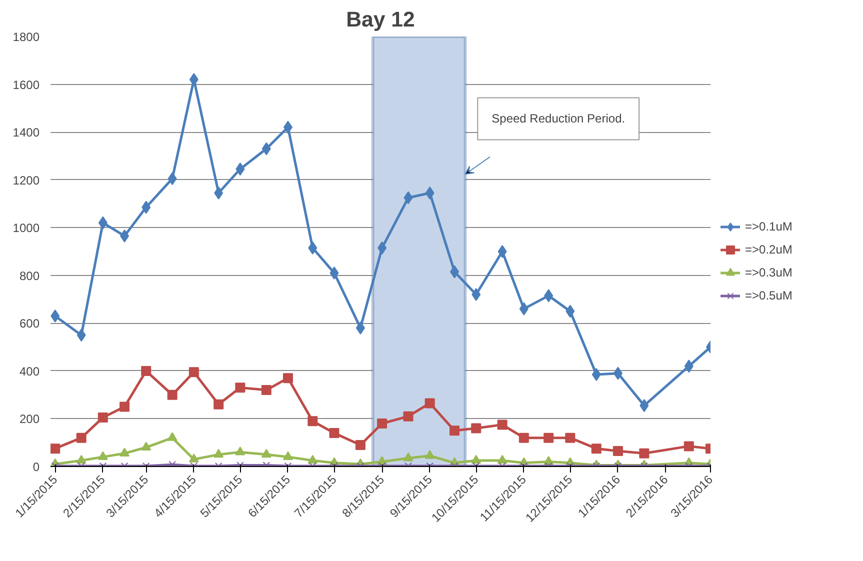  I want to click on y-tick-label: 600, so click(29, 323).